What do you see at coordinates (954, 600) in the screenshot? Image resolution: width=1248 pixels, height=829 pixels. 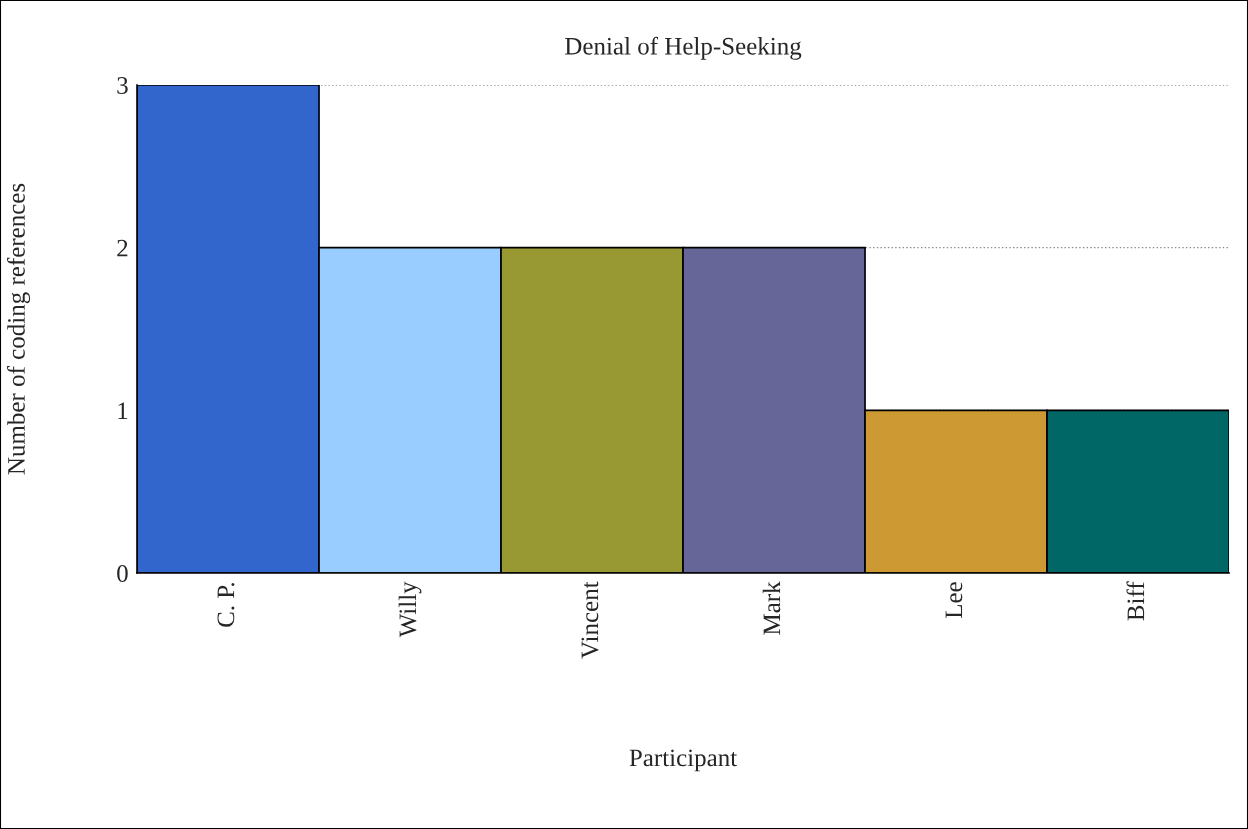 I see `x-tick-label: Lee` at bounding box center [954, 600].